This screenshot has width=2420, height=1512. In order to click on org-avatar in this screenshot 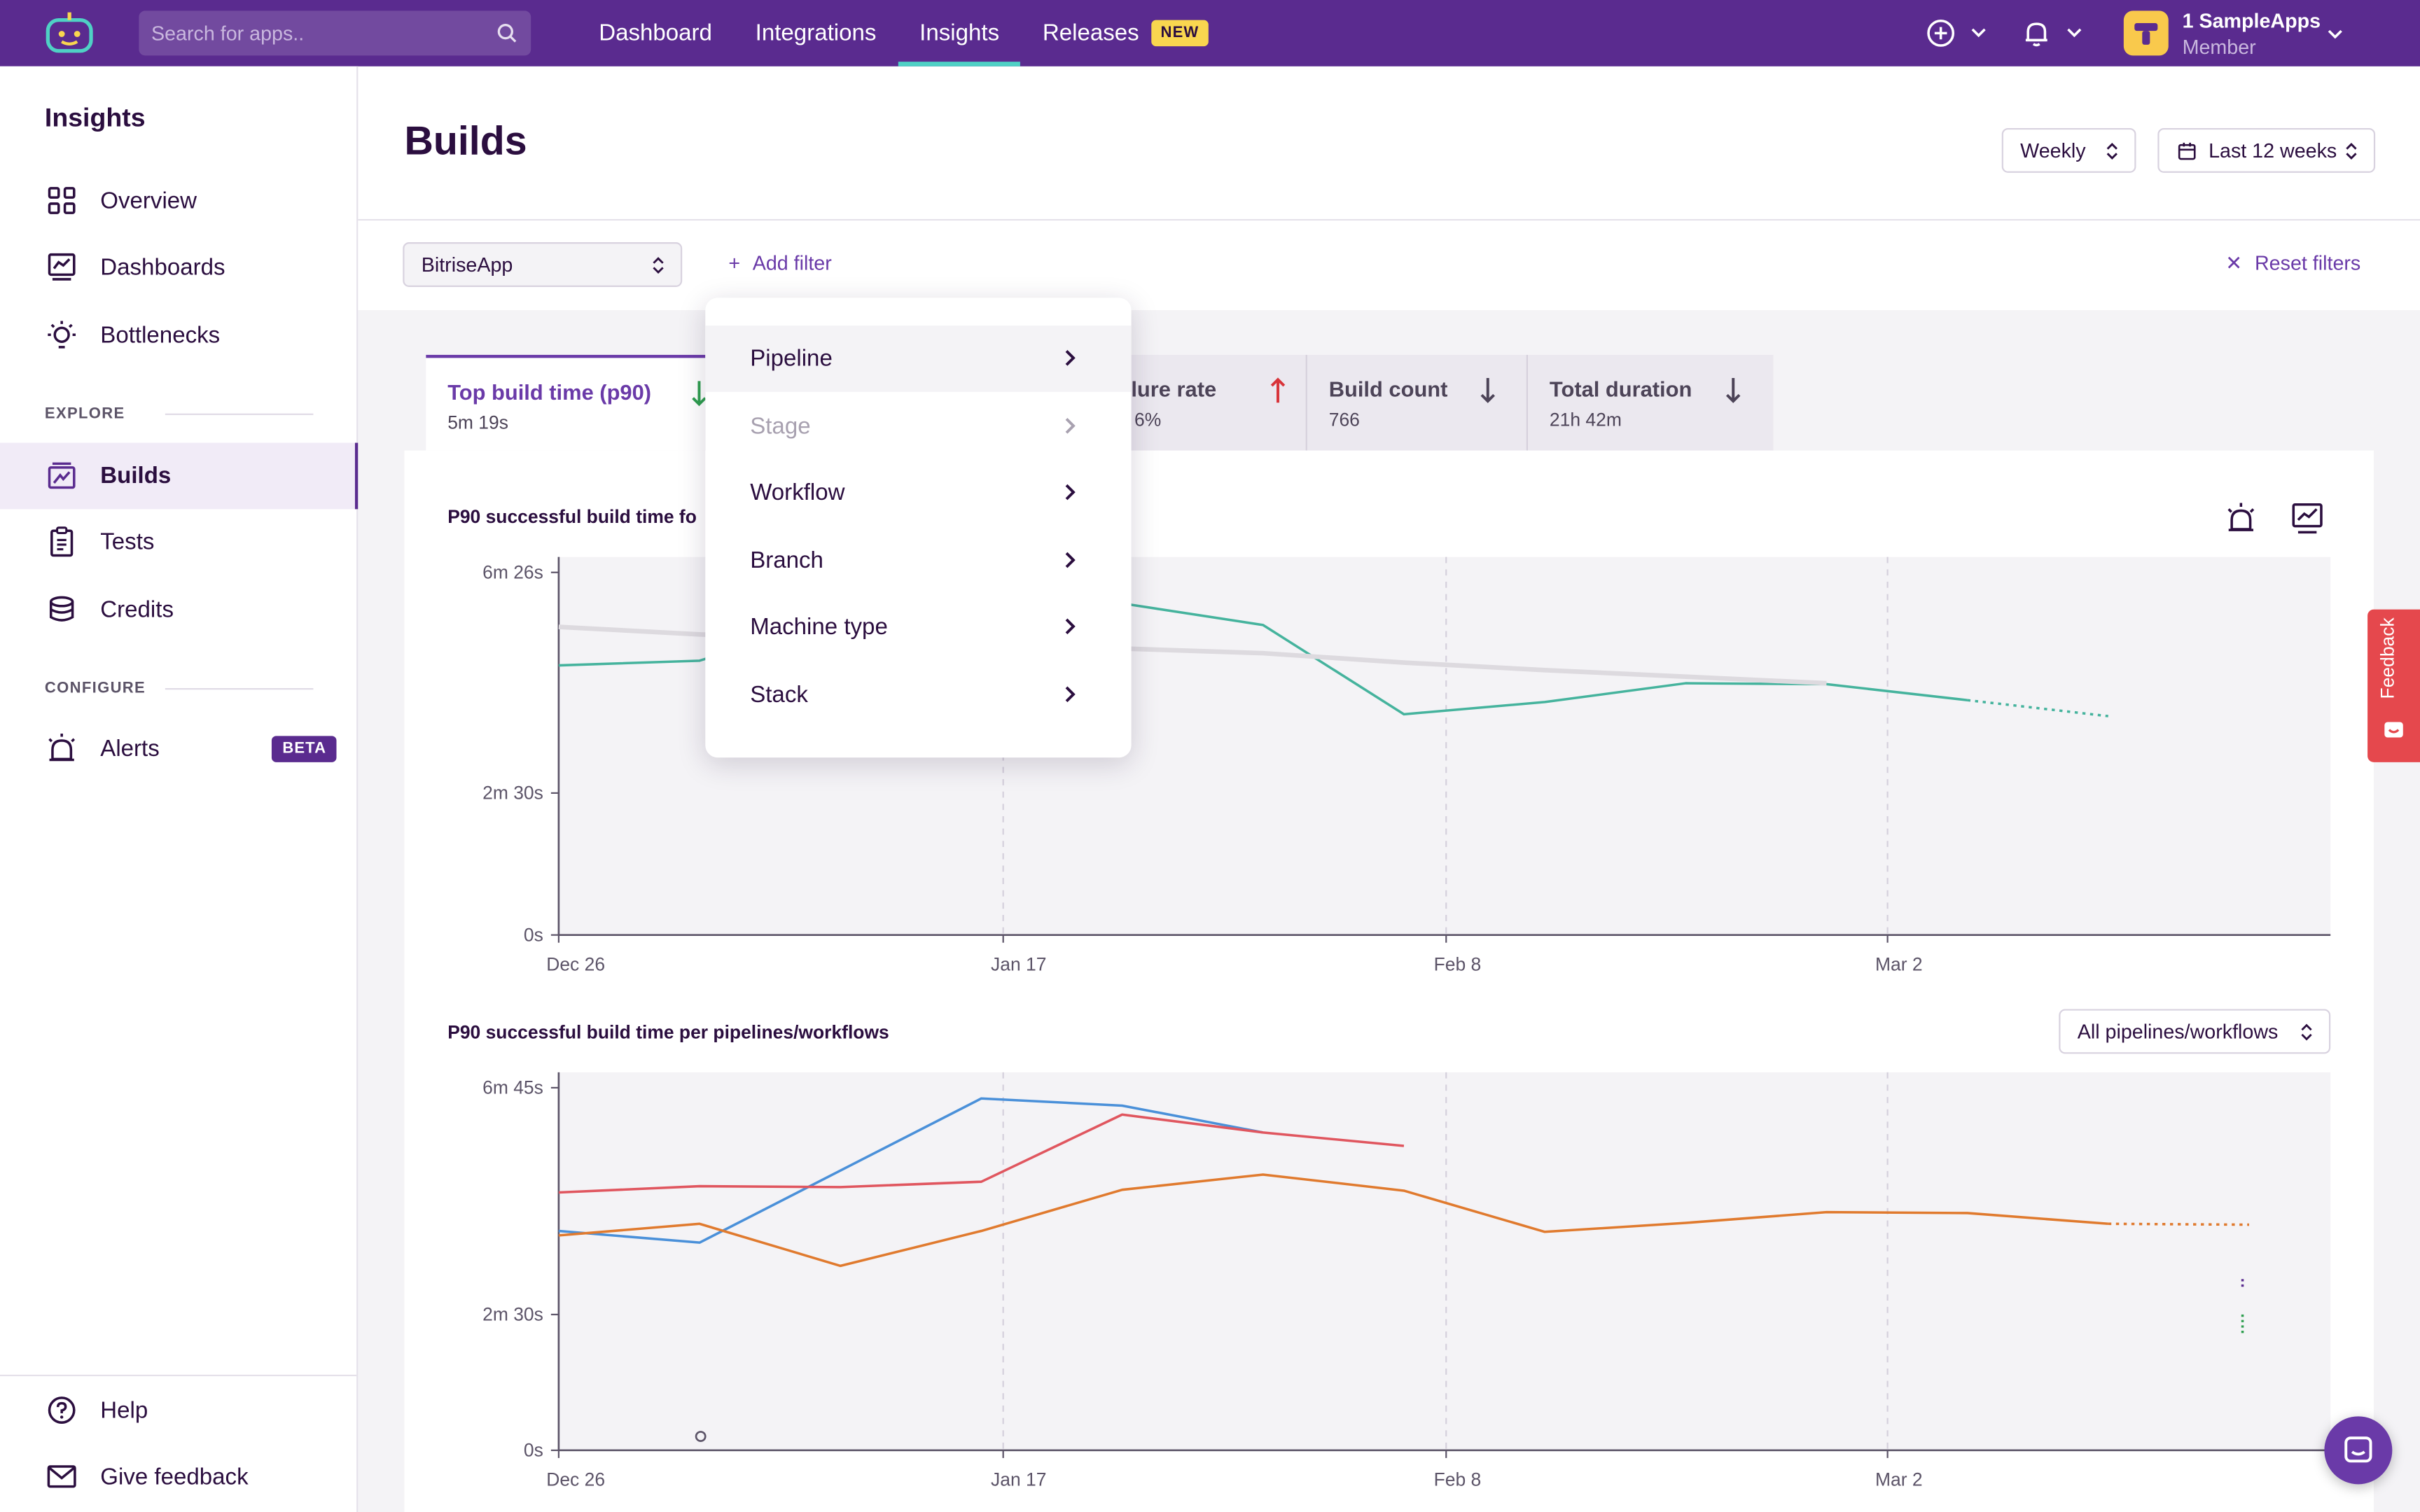, I will do `click(2146, 33)`.